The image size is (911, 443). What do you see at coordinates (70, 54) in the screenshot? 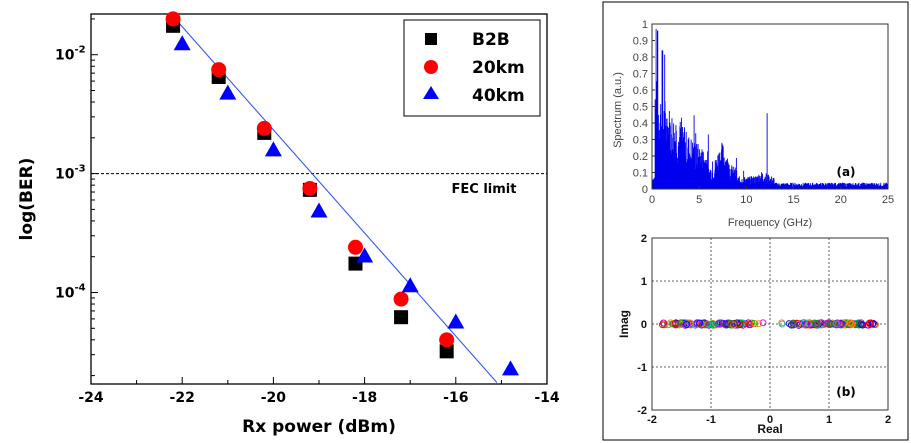
I see `ber-y-tick-label: 10-2` at bounding box center [70, 54].